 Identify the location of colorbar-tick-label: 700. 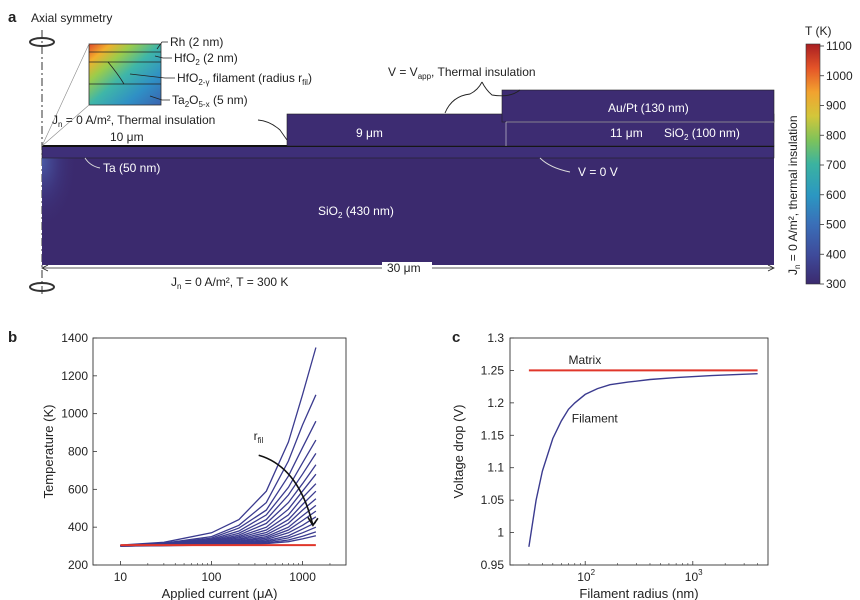
(836, 165).